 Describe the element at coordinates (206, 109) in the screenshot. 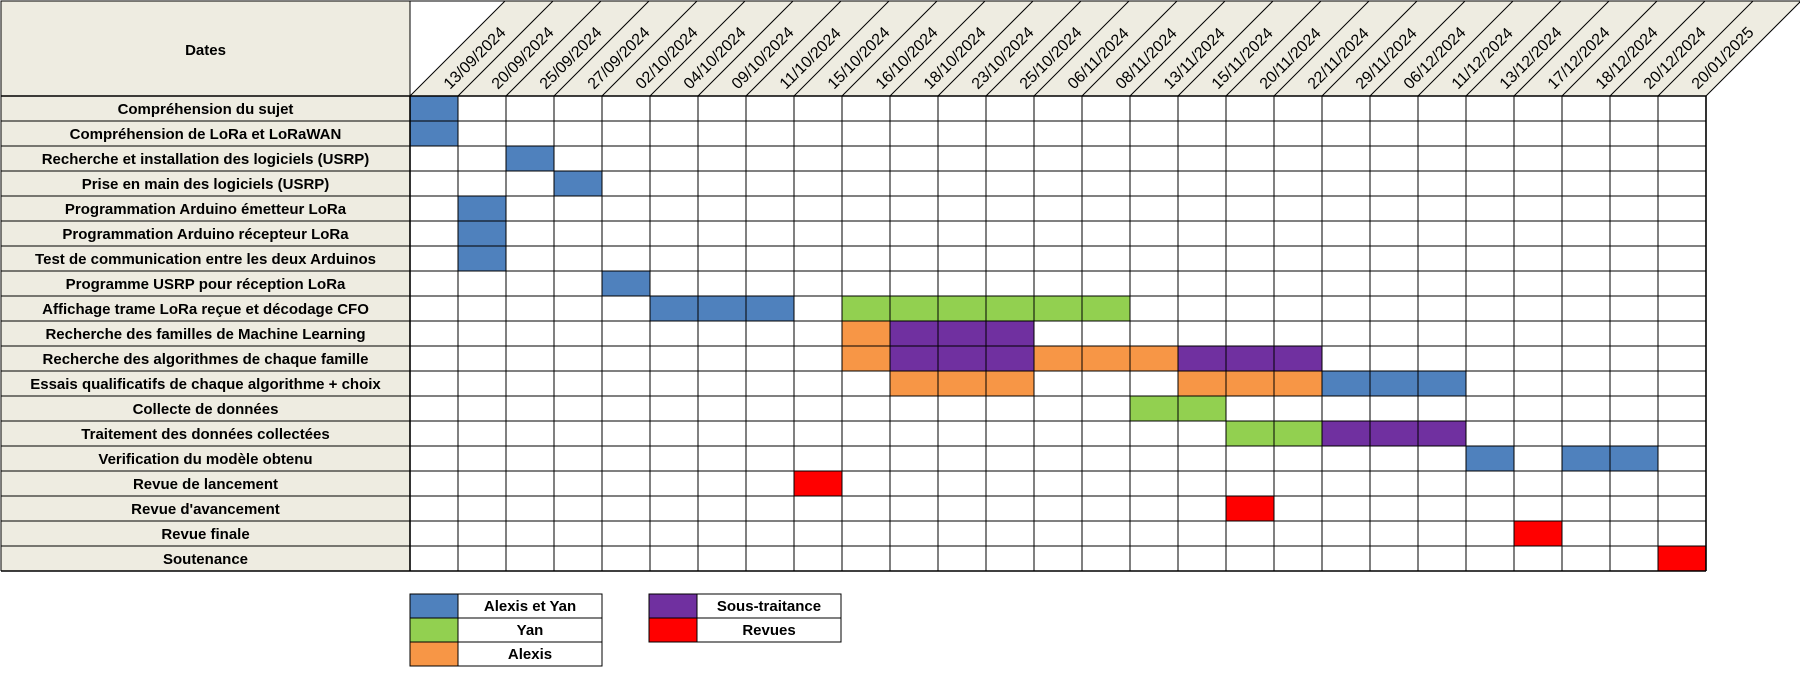

I see `task-label-1: Compréhension du sujet` at that location.